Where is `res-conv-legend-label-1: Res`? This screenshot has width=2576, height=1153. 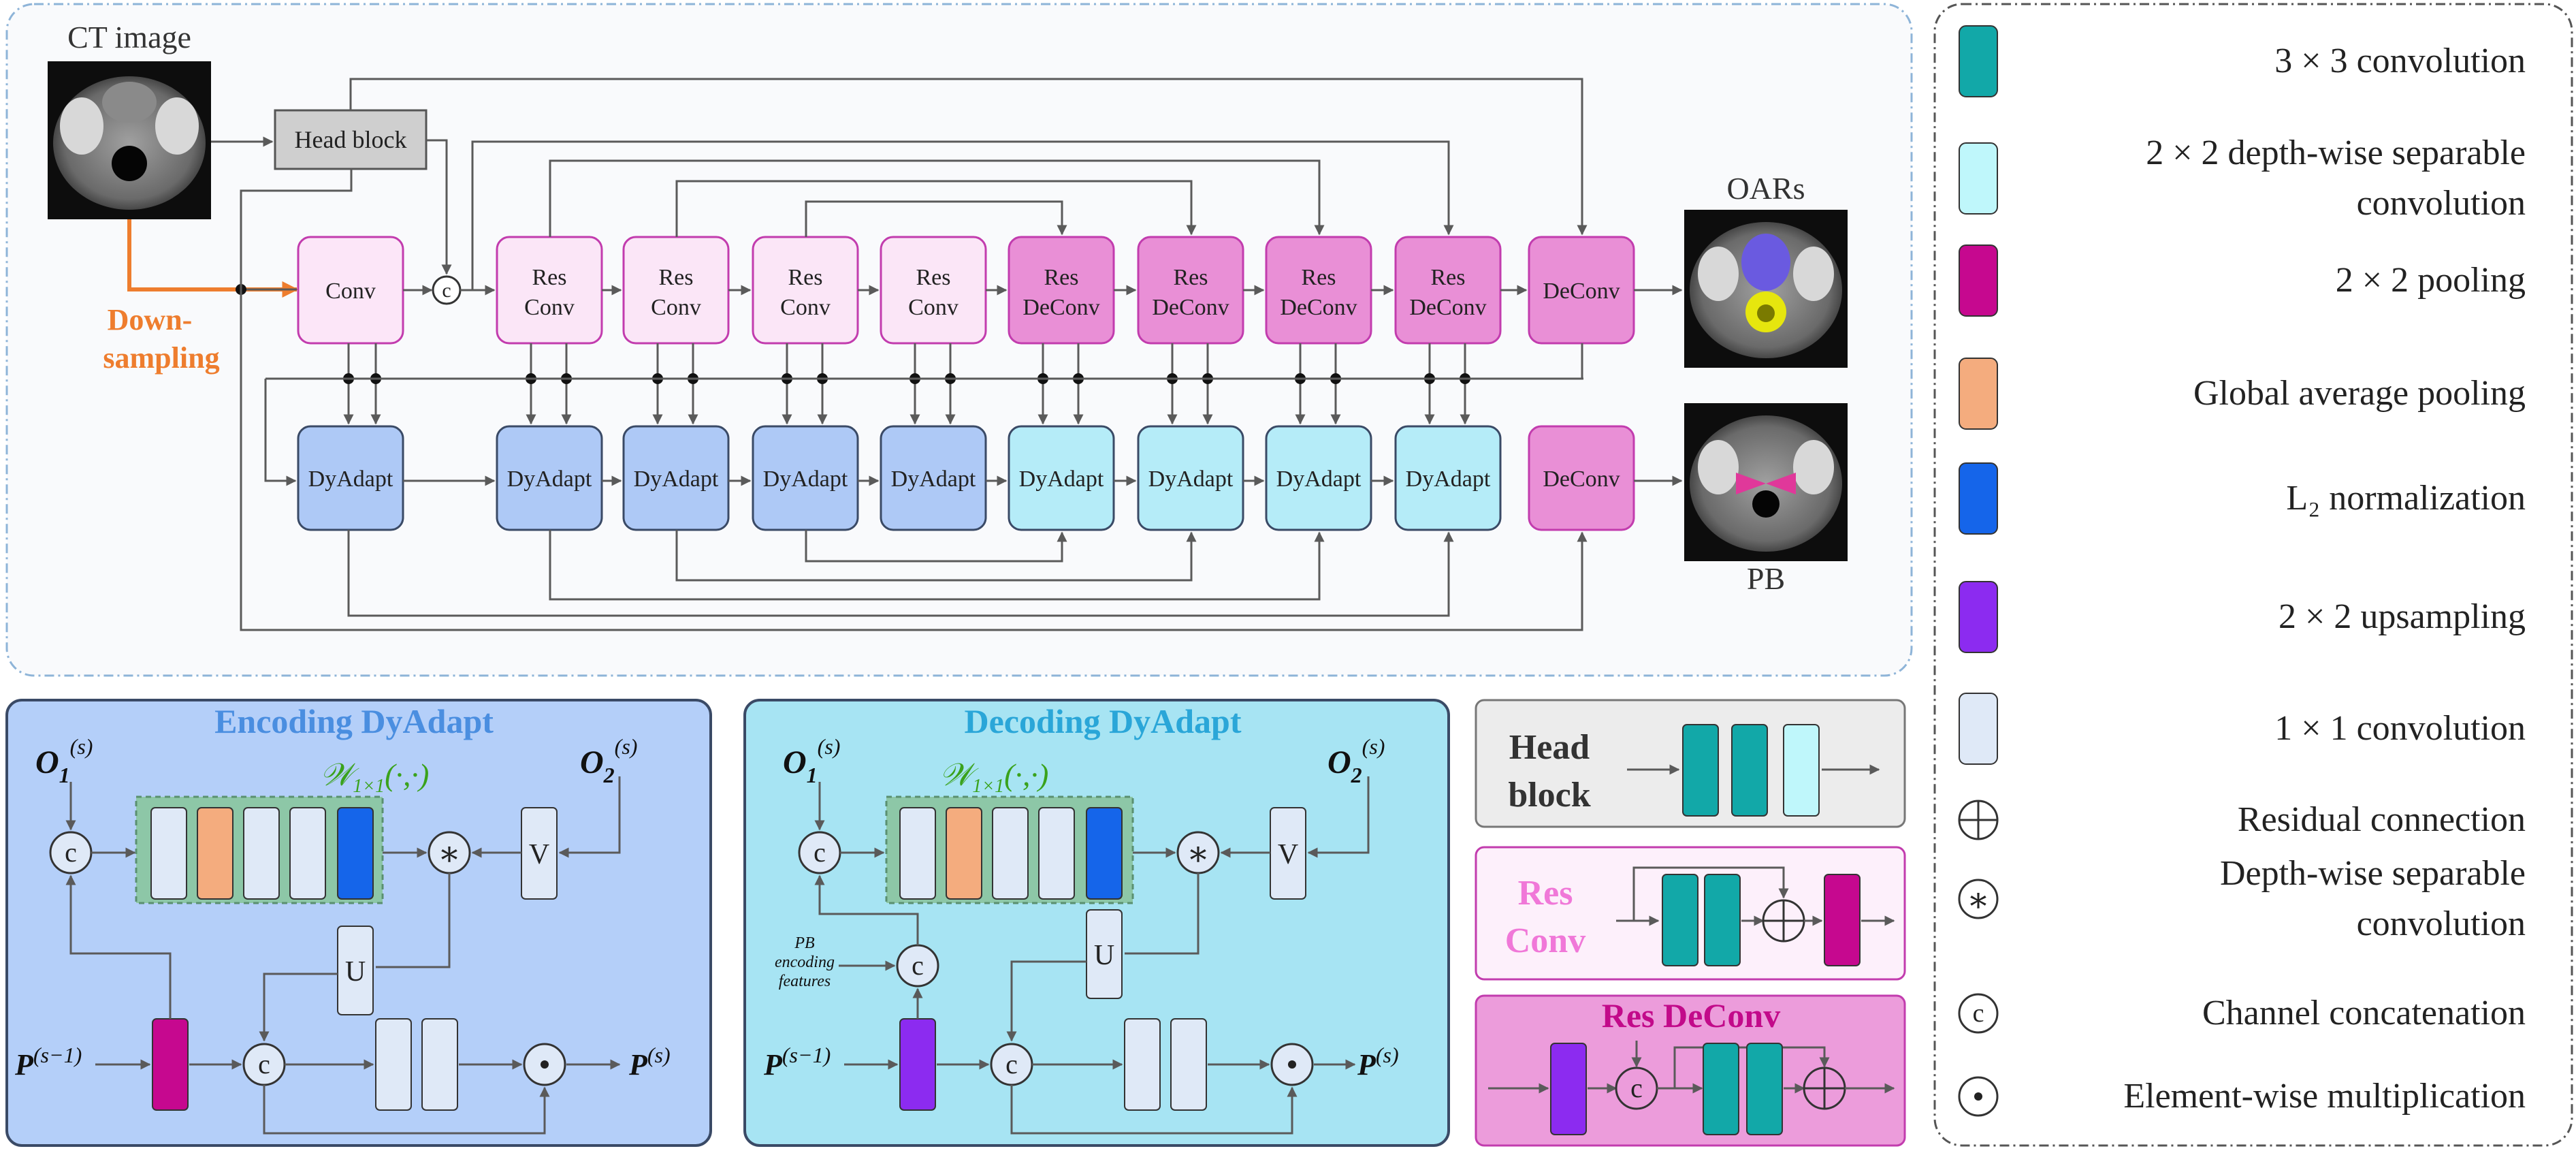
res-conv-legend-label-1: Res is located at coordinates (1546, 893).